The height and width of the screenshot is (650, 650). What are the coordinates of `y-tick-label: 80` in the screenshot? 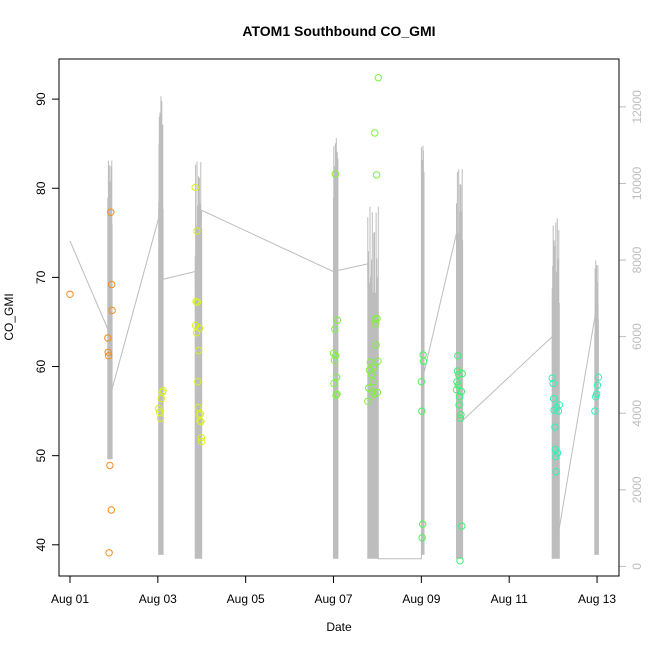 It's located at (41, 188).